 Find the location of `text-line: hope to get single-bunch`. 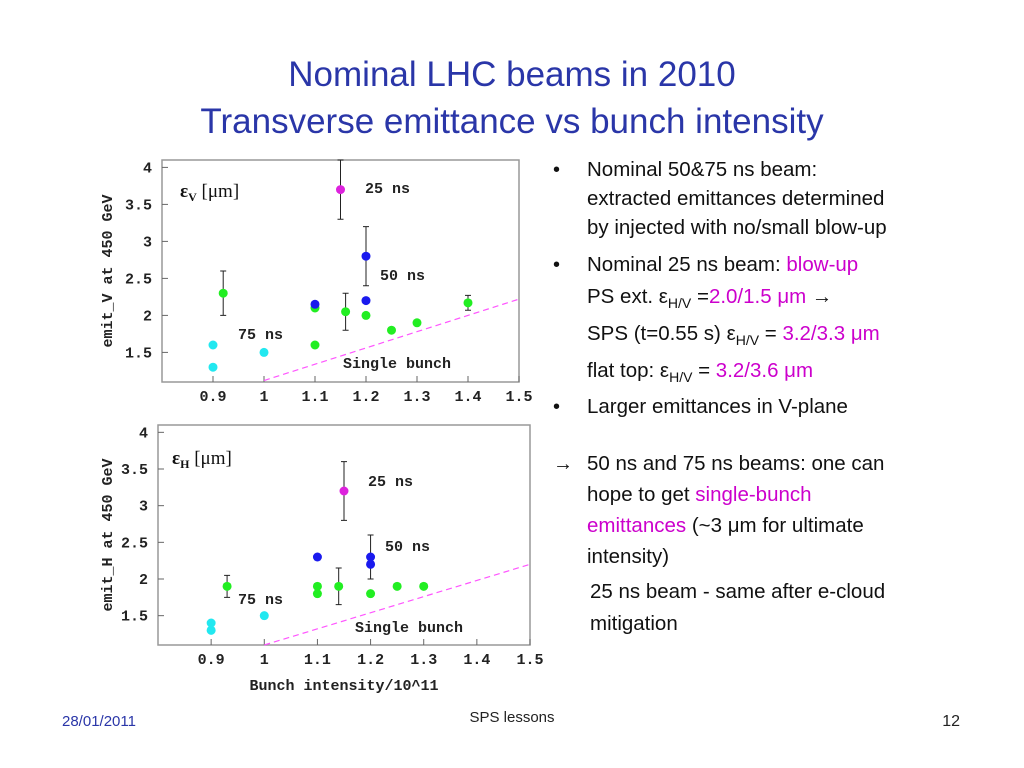

text-line: hope to get single-bunch is located at coordinates (699, 494).